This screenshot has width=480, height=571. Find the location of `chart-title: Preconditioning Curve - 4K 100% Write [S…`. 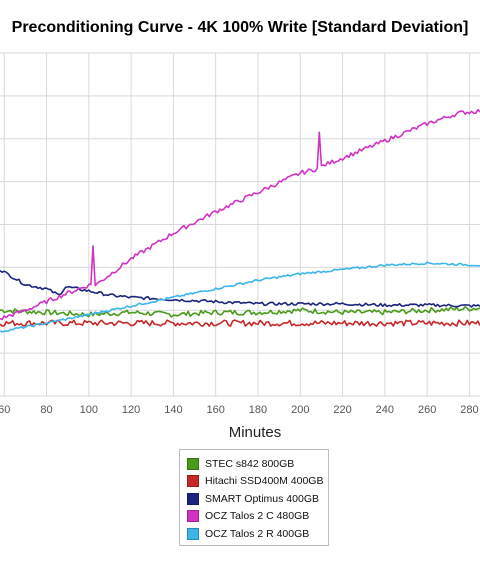

chart-title: Preconditioning Curve - 4K 100% Write [S… is located at coordinates (240, 27).